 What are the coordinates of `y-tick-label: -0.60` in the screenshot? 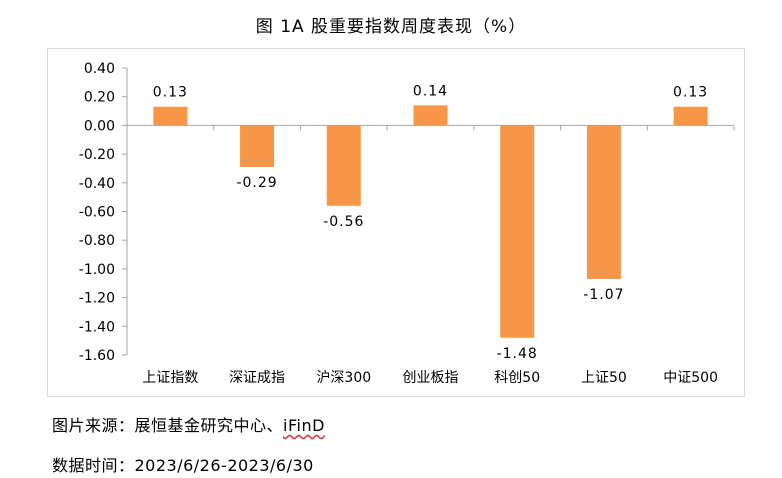 It's located at (97, 213).